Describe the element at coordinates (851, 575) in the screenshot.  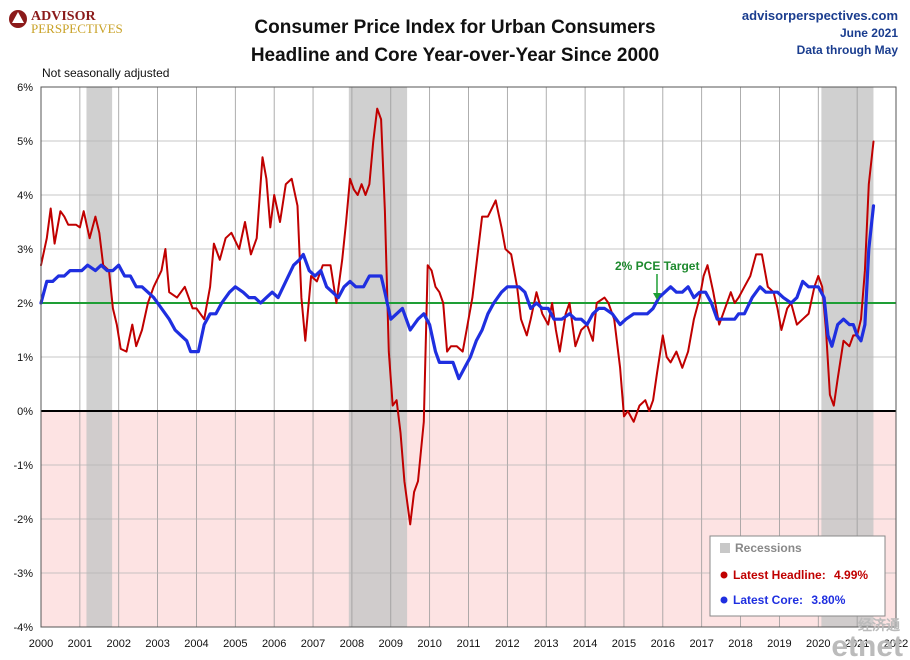
I see `legend-headline-value: 4.99%` at that location.